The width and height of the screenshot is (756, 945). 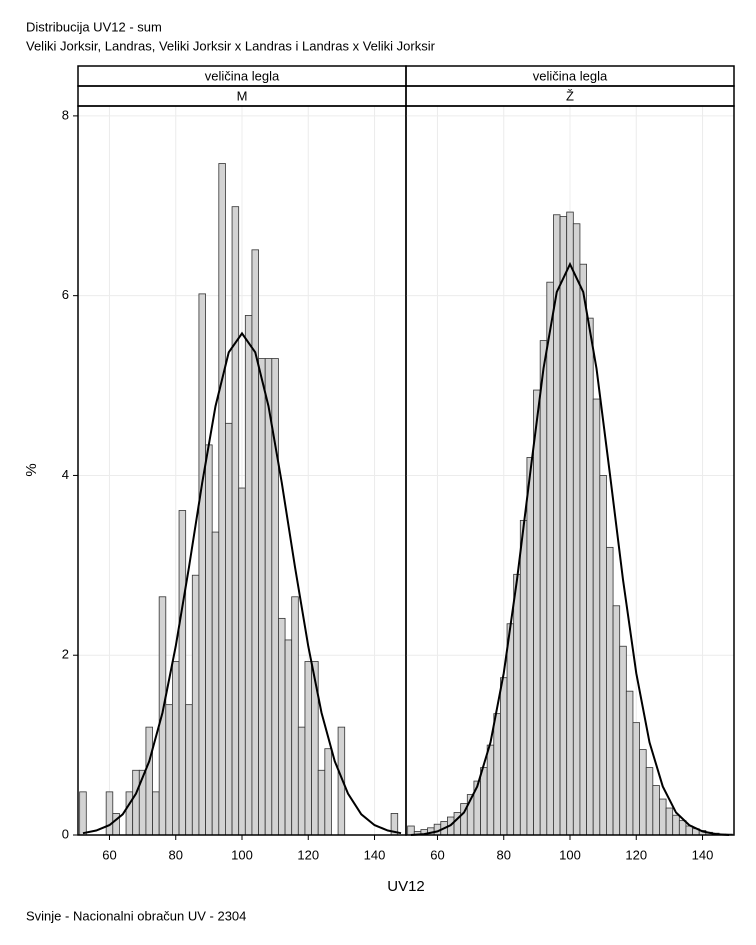 What do you see at coordinates (570, 95) in the screenshot?
I see `strip-label: Ž` at bounding box center [570, 95].